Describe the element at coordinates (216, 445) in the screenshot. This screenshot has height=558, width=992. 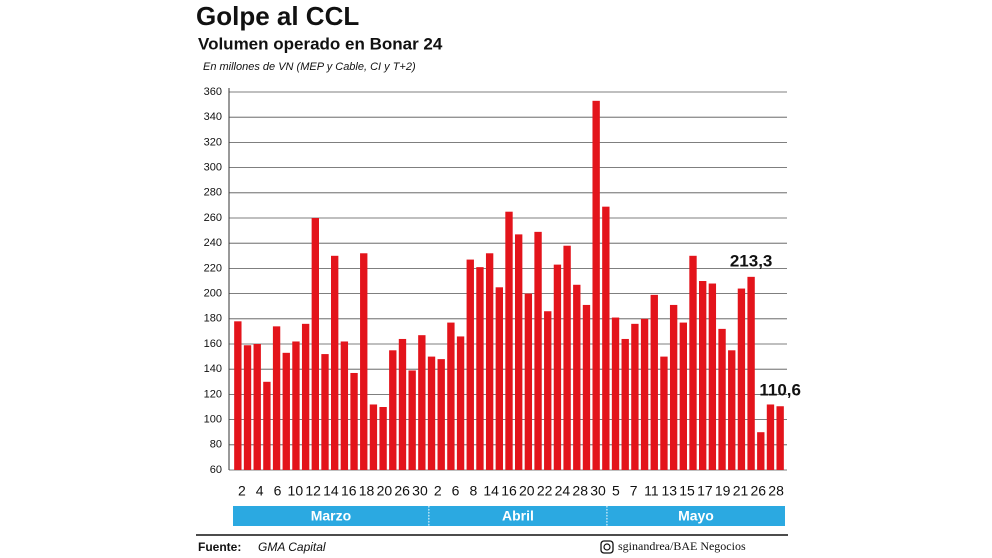
I see `y-tick-label: 80` at that location.